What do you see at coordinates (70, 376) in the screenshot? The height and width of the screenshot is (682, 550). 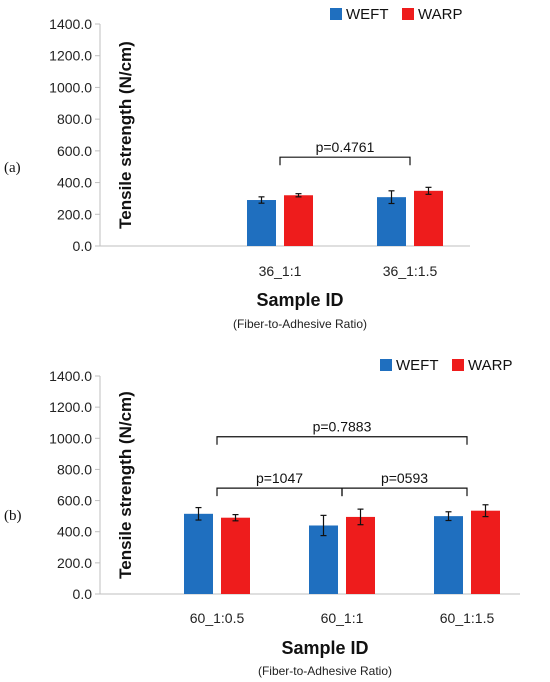 I see `chart-b-y-tick-label: 1400.0` at bounding box center [70, 376].